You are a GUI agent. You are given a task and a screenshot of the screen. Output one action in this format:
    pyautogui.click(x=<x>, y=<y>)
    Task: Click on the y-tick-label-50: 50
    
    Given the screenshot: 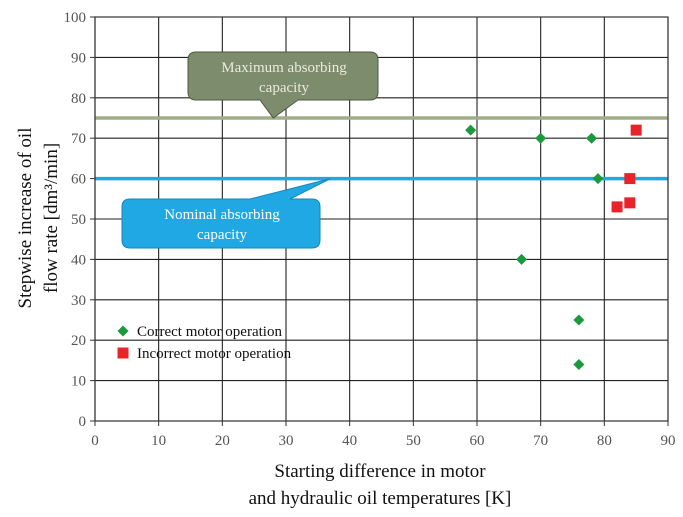 What is the action you would take?
    pyautogui.click(x=78, y=220)
    